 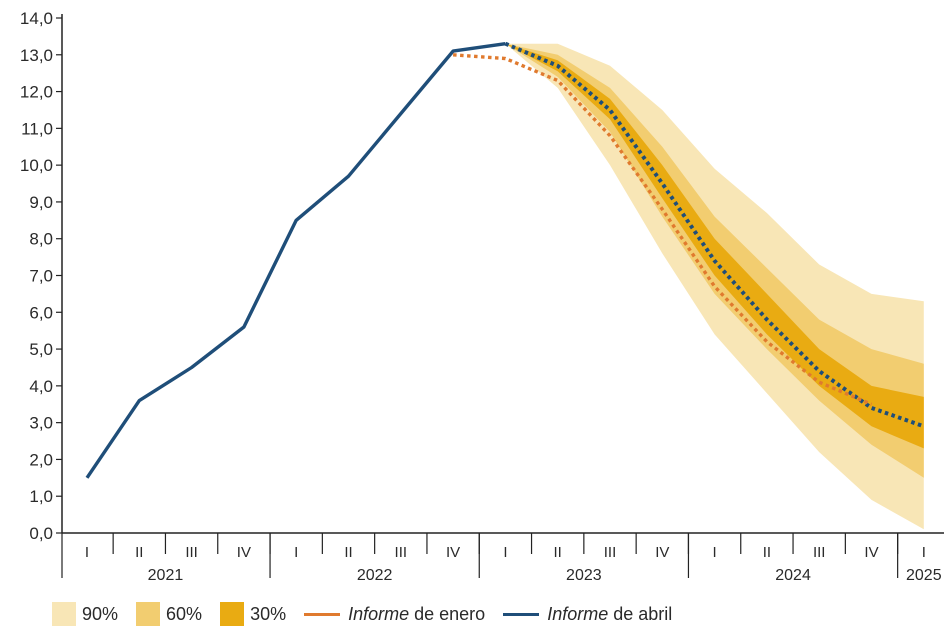 What do you see at coordinates (610, 613) in the screenshot?
I see `legend-label-abril: Informe de abril` at bounding box center [610, 613].